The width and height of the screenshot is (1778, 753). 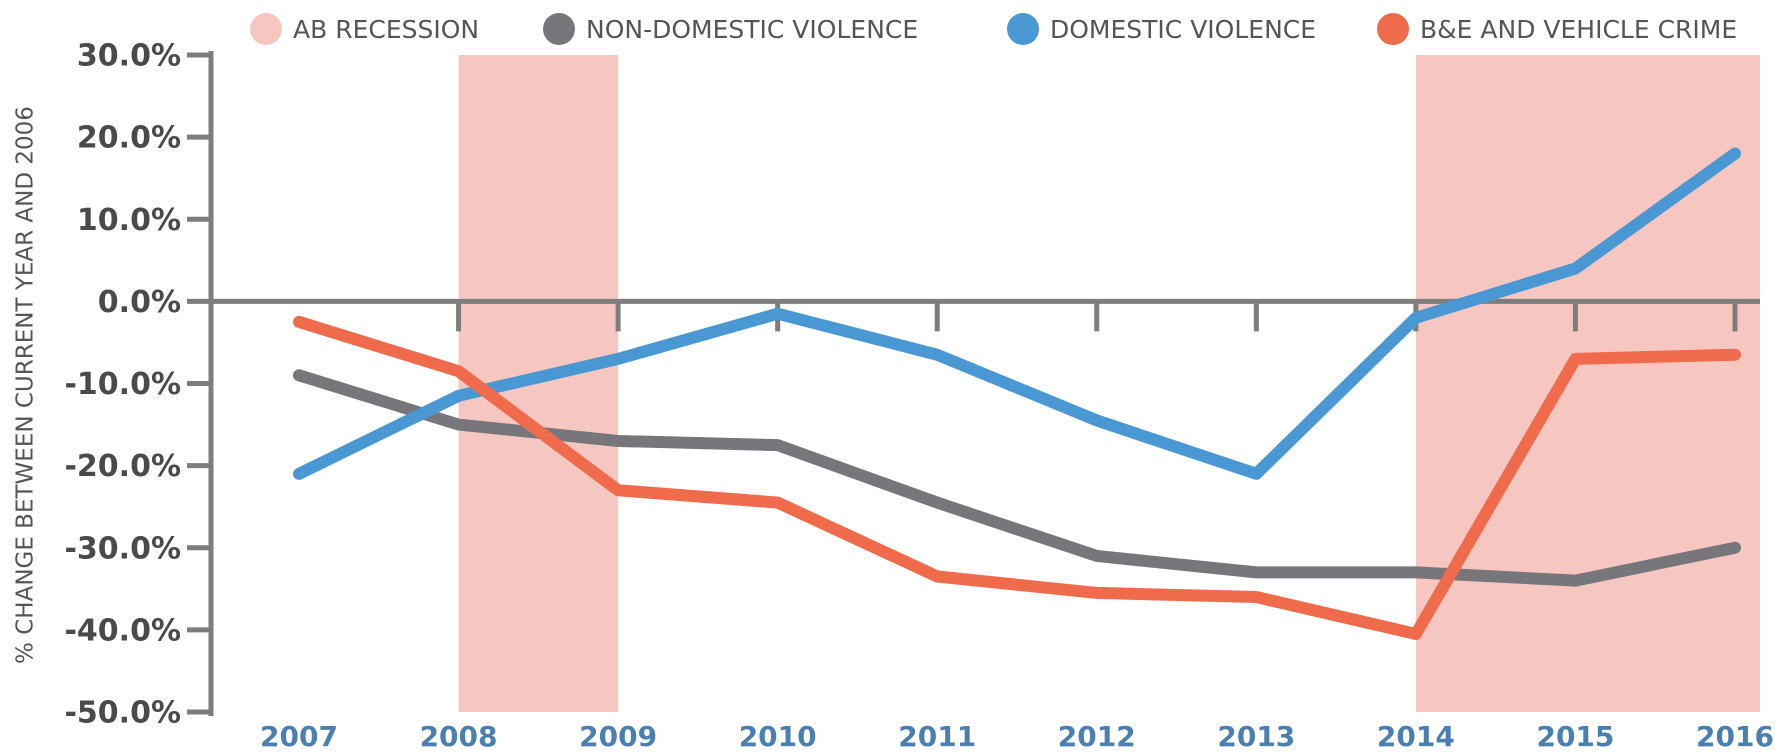 What do you see at coordinates (129, 56) in the screenshot?
I see `y-tick-label: 30.0%` at bounding box center [129, 56].